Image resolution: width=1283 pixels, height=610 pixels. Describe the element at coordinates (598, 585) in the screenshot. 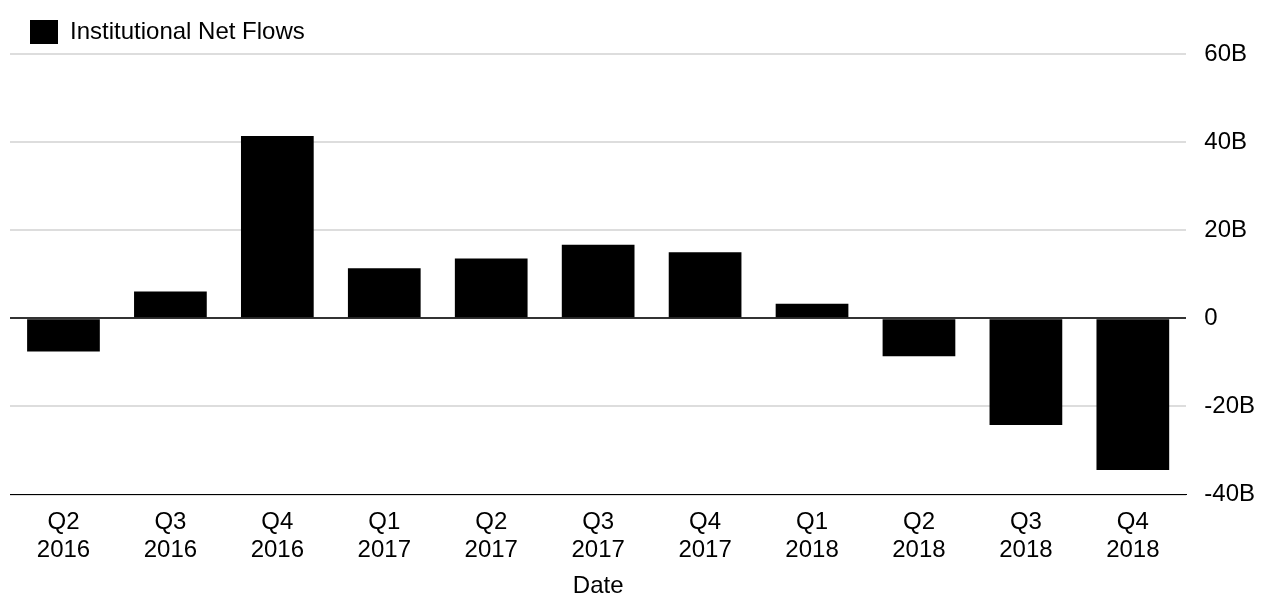

I see `x-axis-title: Date` at that location.